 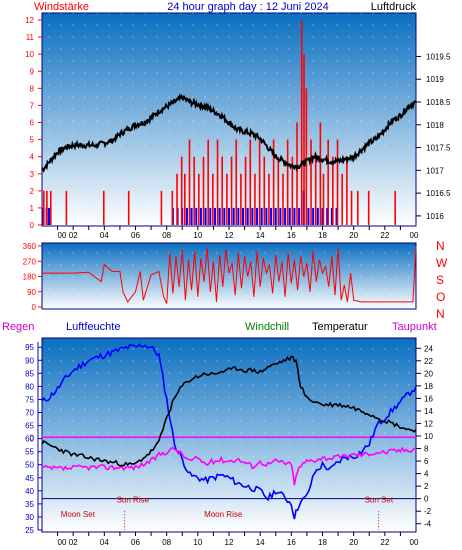 What do you see at coordinates (61, 7) in the screenshot?
I see `left-axis-title: Windstärke` at bounding box center [61, 7].